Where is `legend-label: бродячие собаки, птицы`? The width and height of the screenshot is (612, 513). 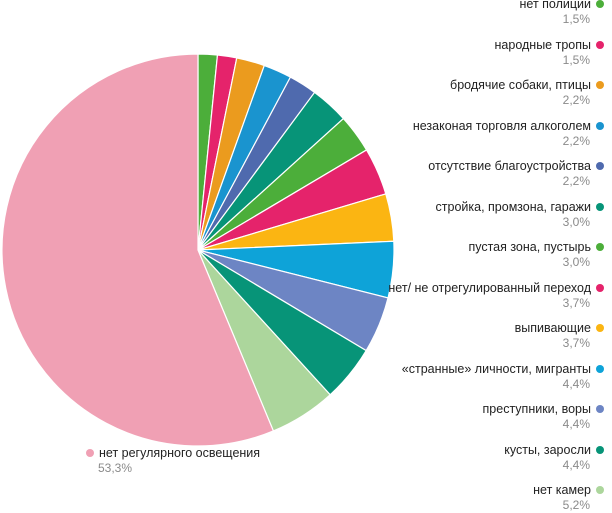 legend-label: бродячие собаки, птицы is located at coordinates (520, 85).